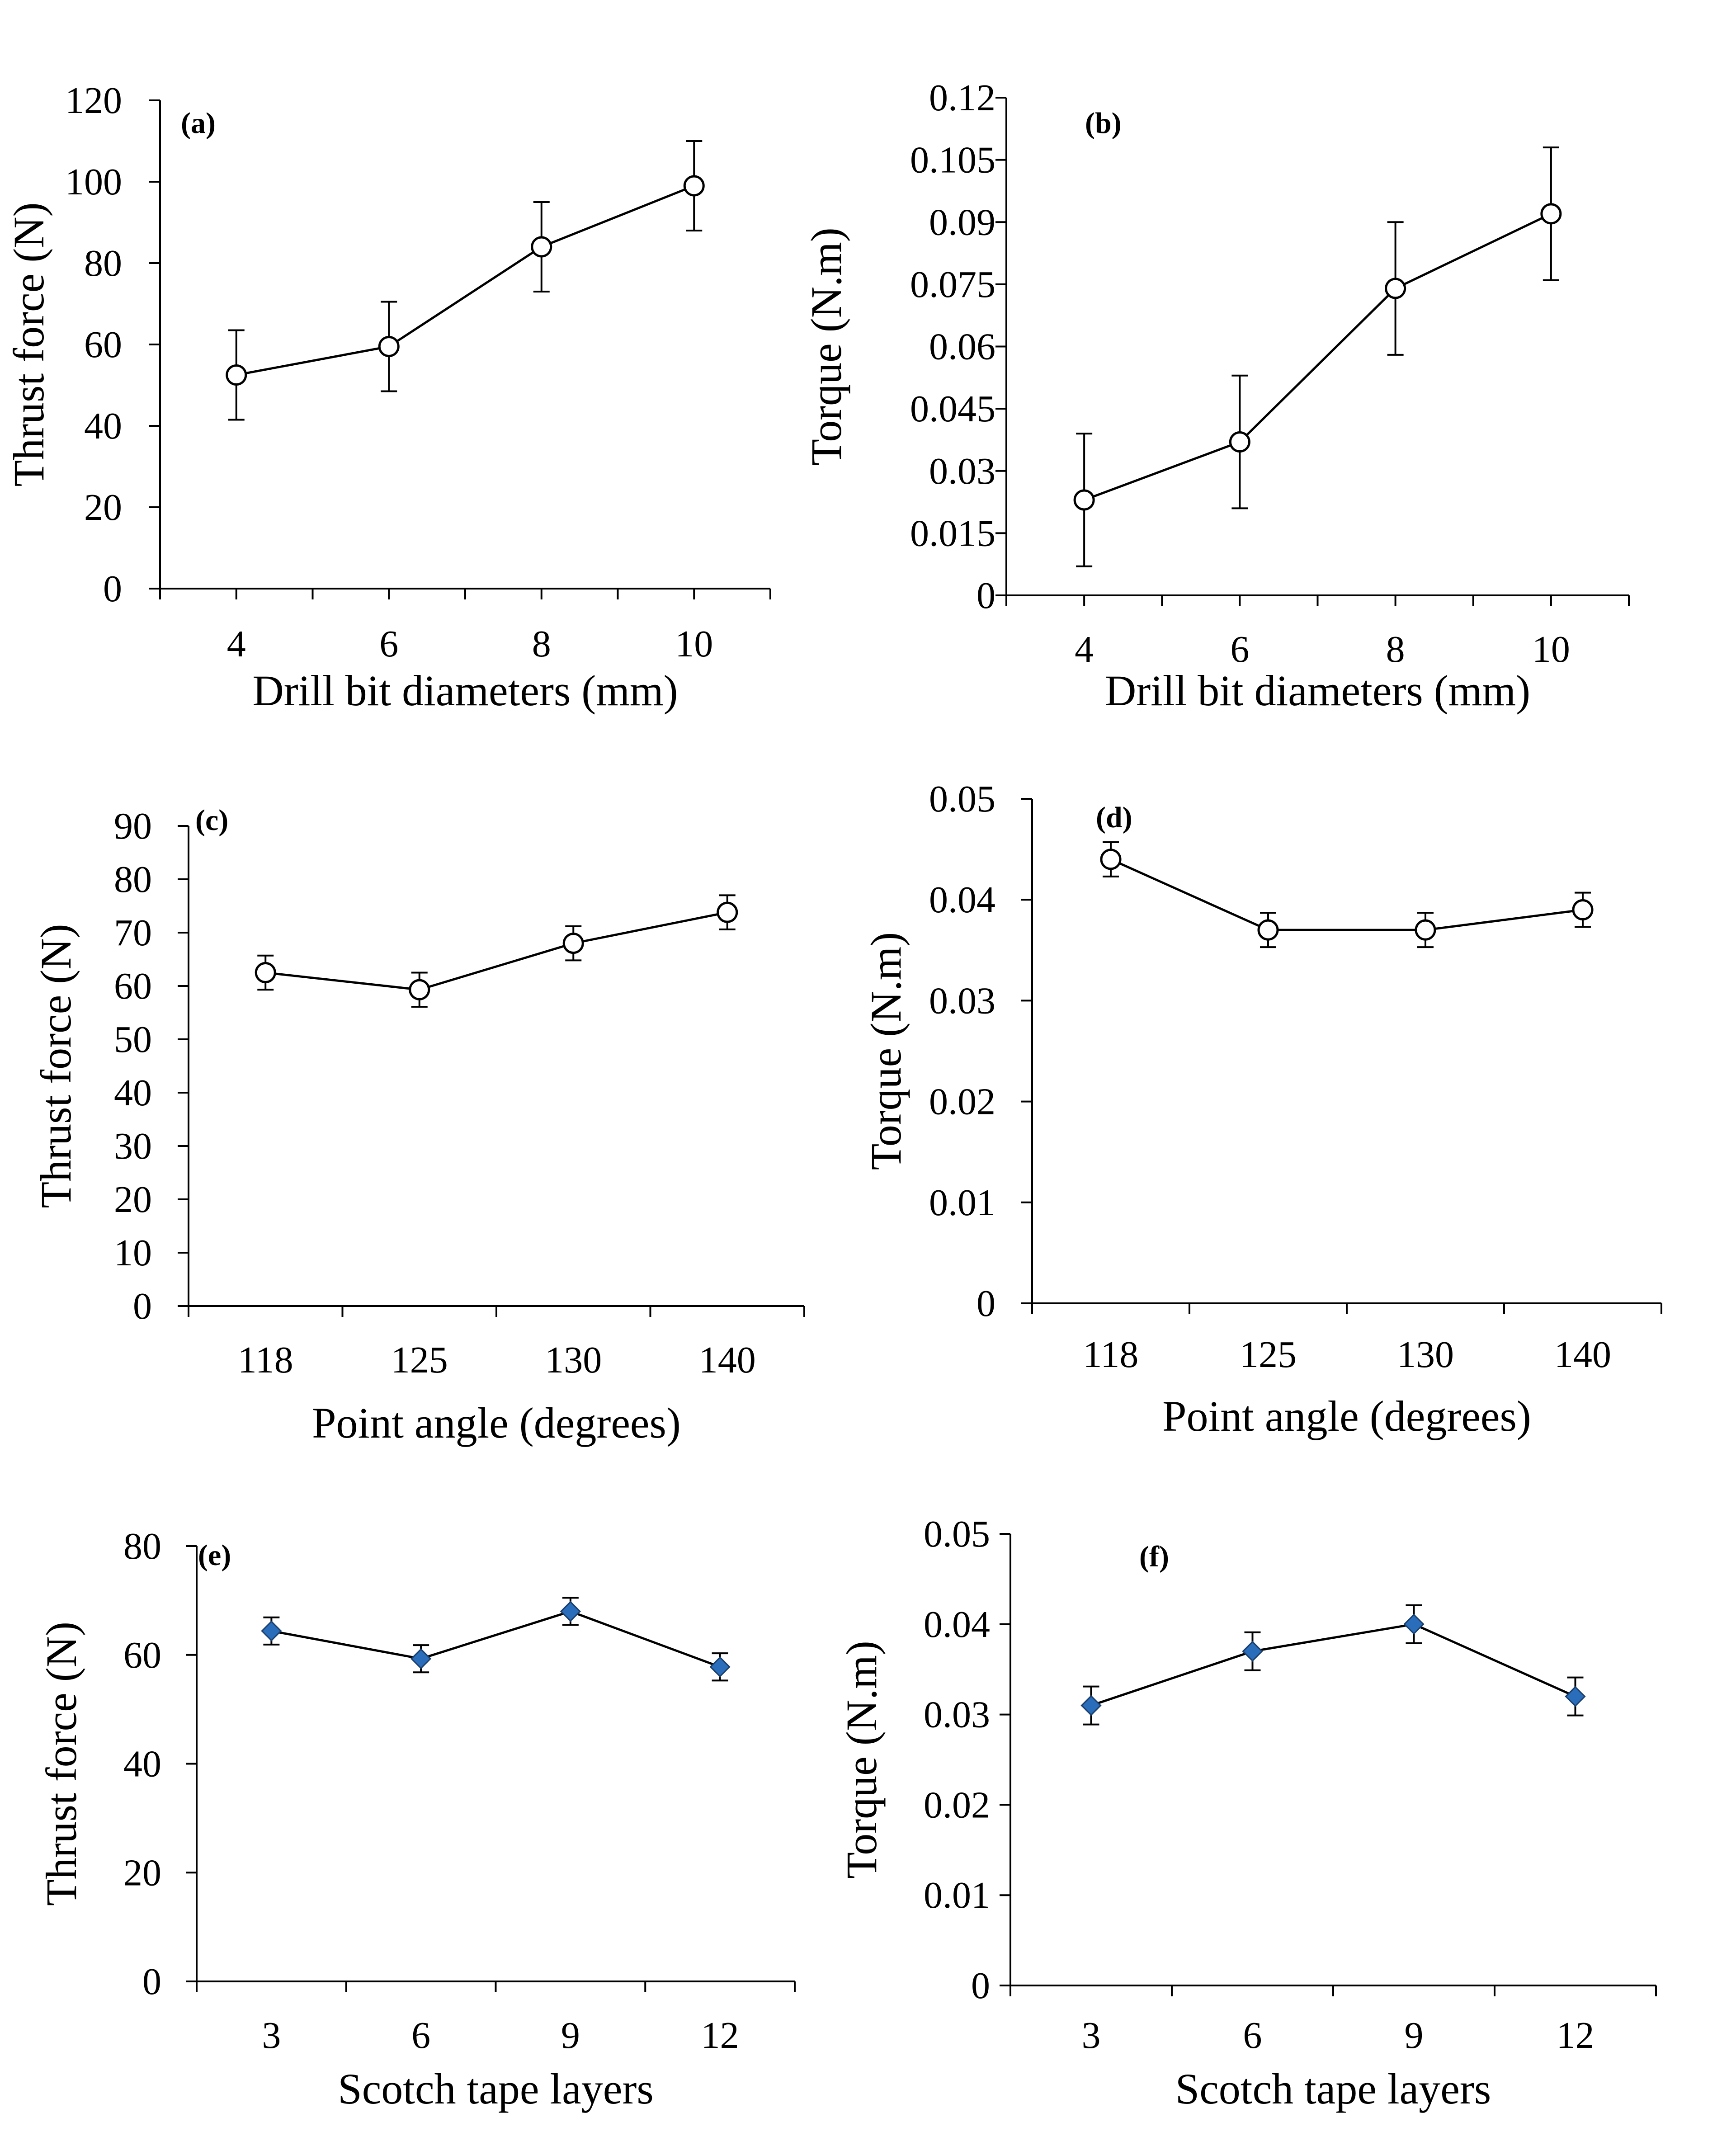 This screenshot has width=1736, height=2141. I want to click on x-axis-title: Scotch tape layers, so click(1333, 2089).